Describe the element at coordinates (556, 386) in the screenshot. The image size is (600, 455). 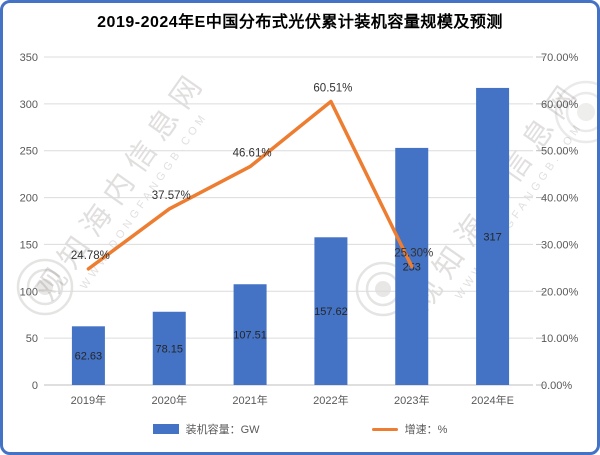
I see `right-axis-tick-label: 0.00%` at that location.